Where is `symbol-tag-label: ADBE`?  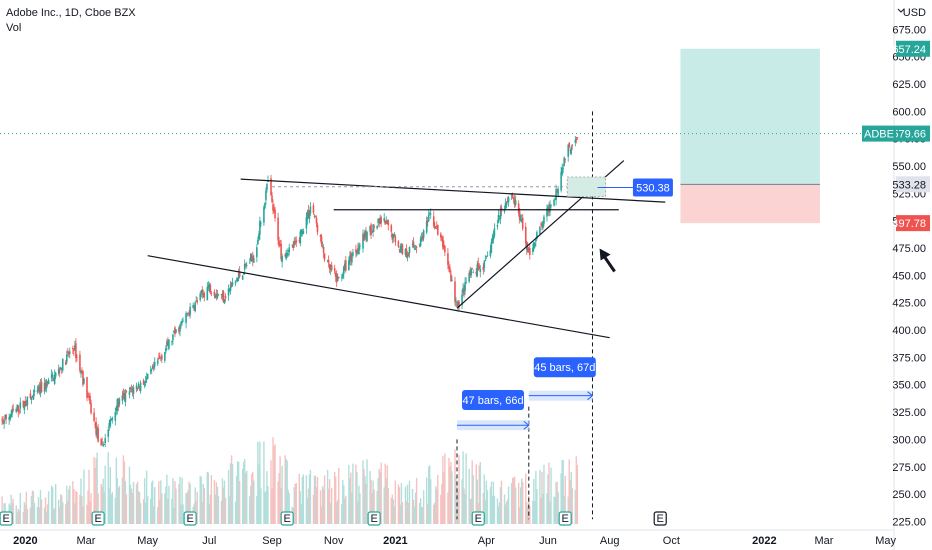
symbol-tag-label: ADBE is located at coordinates (879, 135).